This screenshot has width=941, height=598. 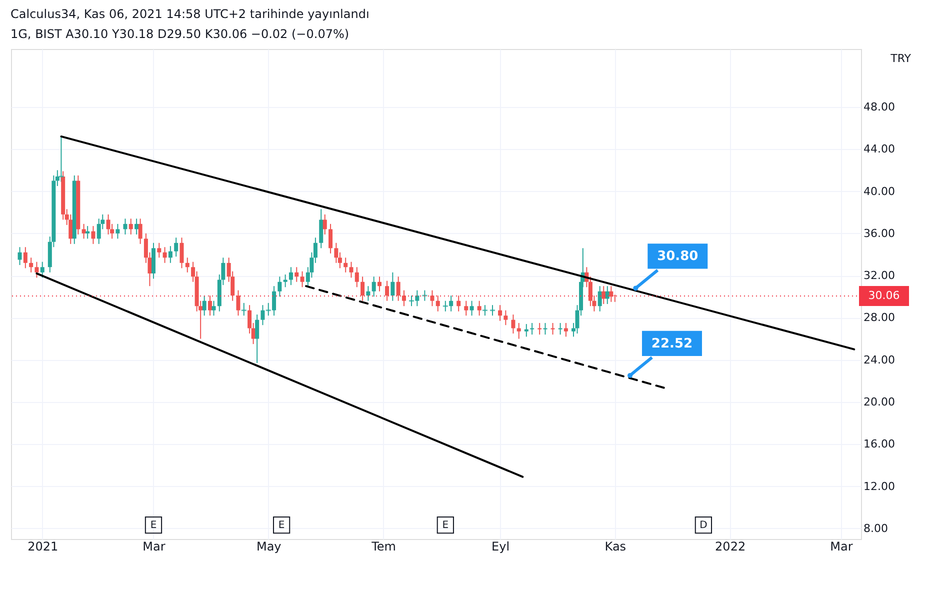 What do you see at coordinates (879, 275) in the screenshot?
I see `y-tick-label: 32.00` at bounding box center [879, 275].